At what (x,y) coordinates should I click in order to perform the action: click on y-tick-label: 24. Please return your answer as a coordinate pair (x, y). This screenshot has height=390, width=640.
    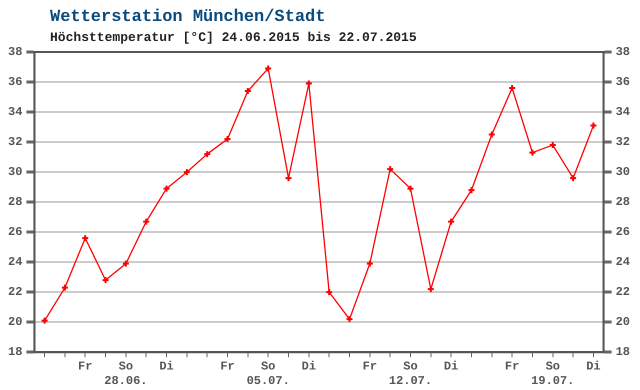
    Looking at the image, I should click on (15, 262).